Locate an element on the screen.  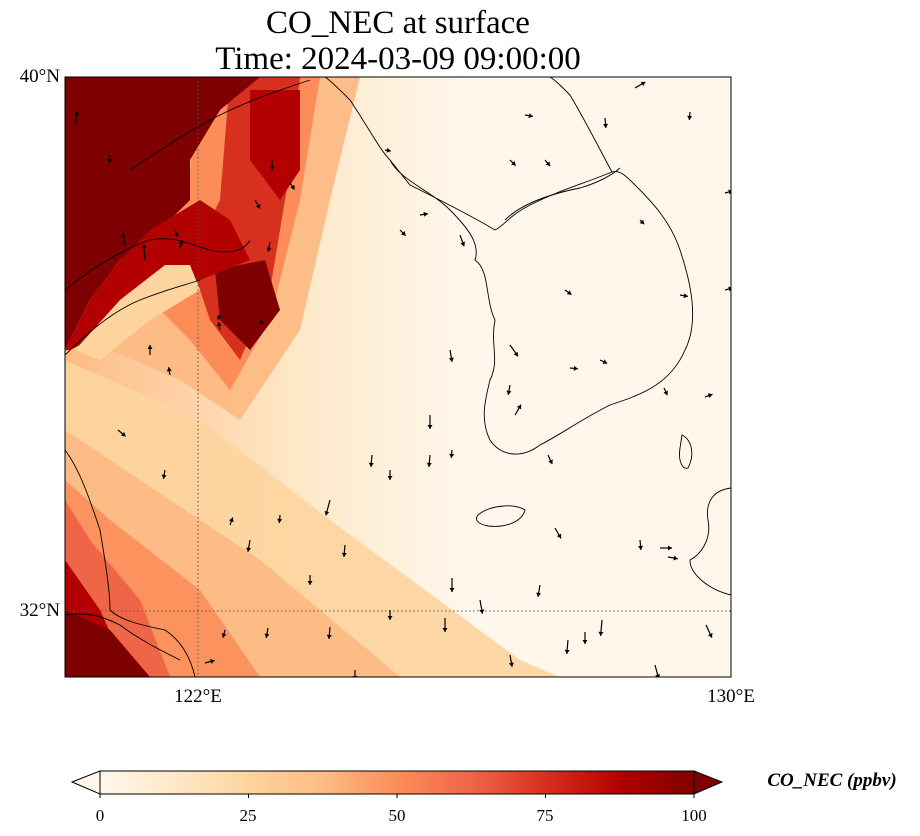
map-time-subtitle: Time: 2024-03-09 09:00:00 is located at coordinates (398, 59).